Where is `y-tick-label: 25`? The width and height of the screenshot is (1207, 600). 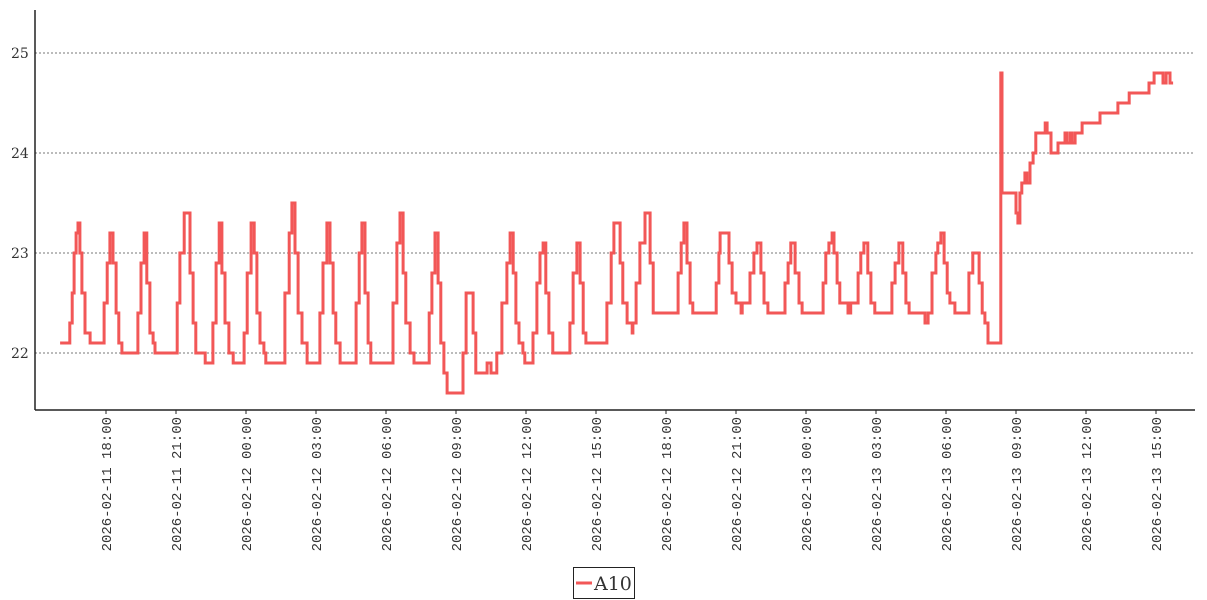
y-tick-label: 25 is located at coordinates (20, 54).